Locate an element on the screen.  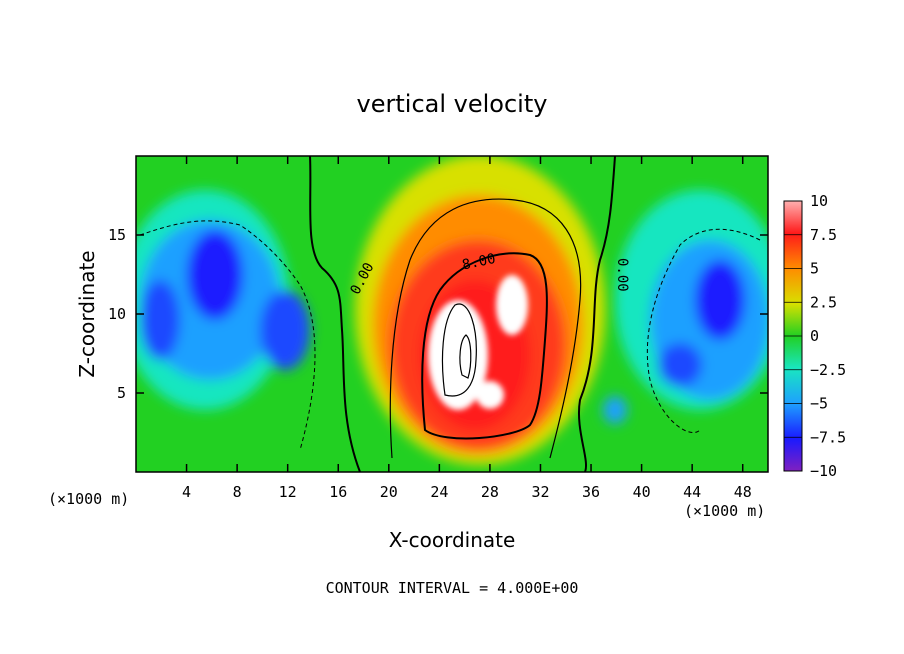
contour-negative-right is located at coordinates (703, 330).